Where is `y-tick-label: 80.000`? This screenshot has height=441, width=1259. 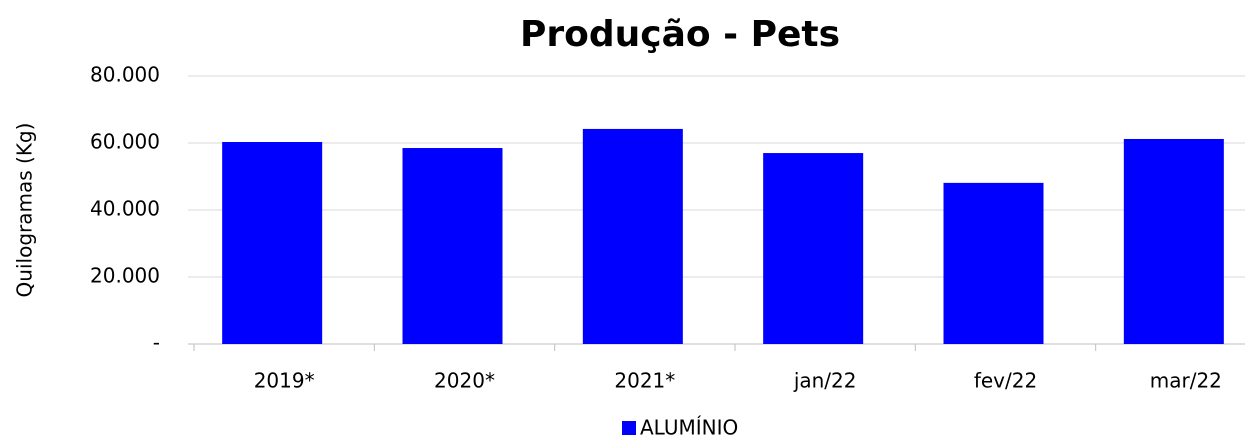 y-tick-label: 80.000 is located at coordinates (125, 75).